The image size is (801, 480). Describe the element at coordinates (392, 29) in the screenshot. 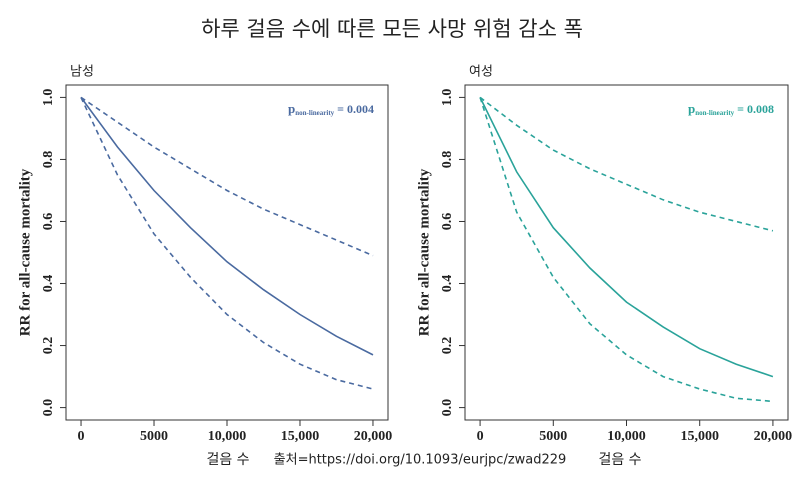

I see `chart-title: 하루 걸음 수에 따른 모든 사망 위험 감소 폭` at that location.